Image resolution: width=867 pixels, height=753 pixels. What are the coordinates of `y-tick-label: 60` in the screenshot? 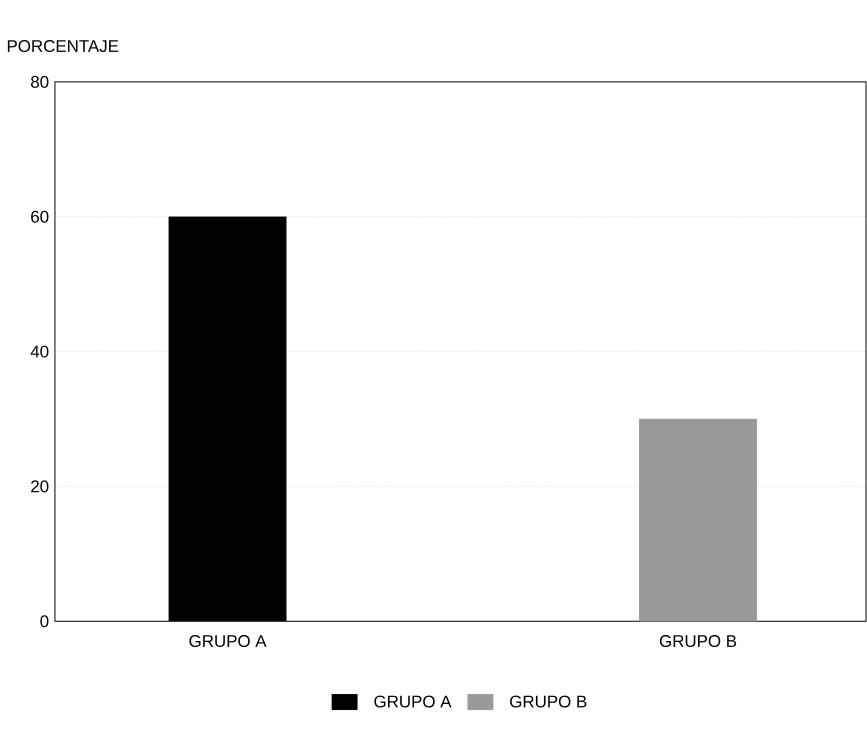 It's located at (39, 216).